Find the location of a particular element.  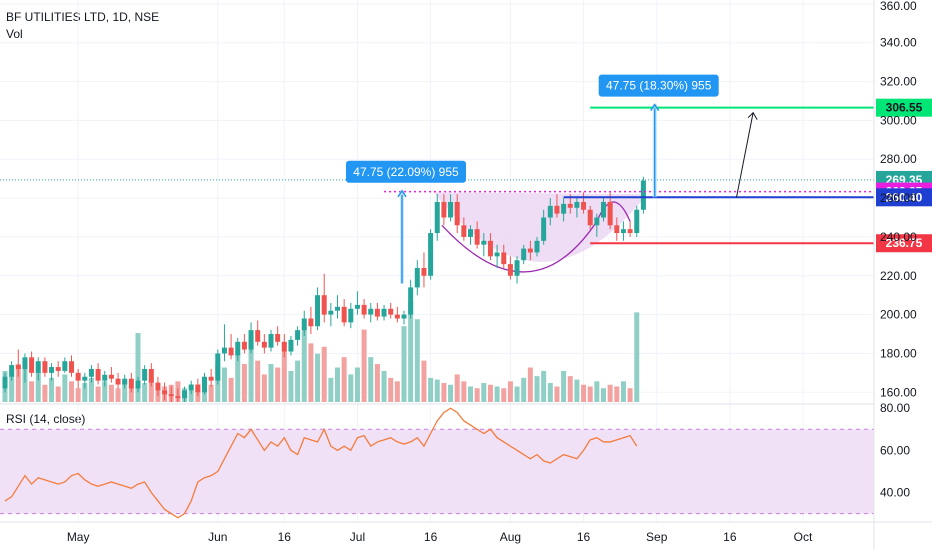

measure-callout-label: 47.75 (18.30%) 955 is located at coordinates (659, 86).